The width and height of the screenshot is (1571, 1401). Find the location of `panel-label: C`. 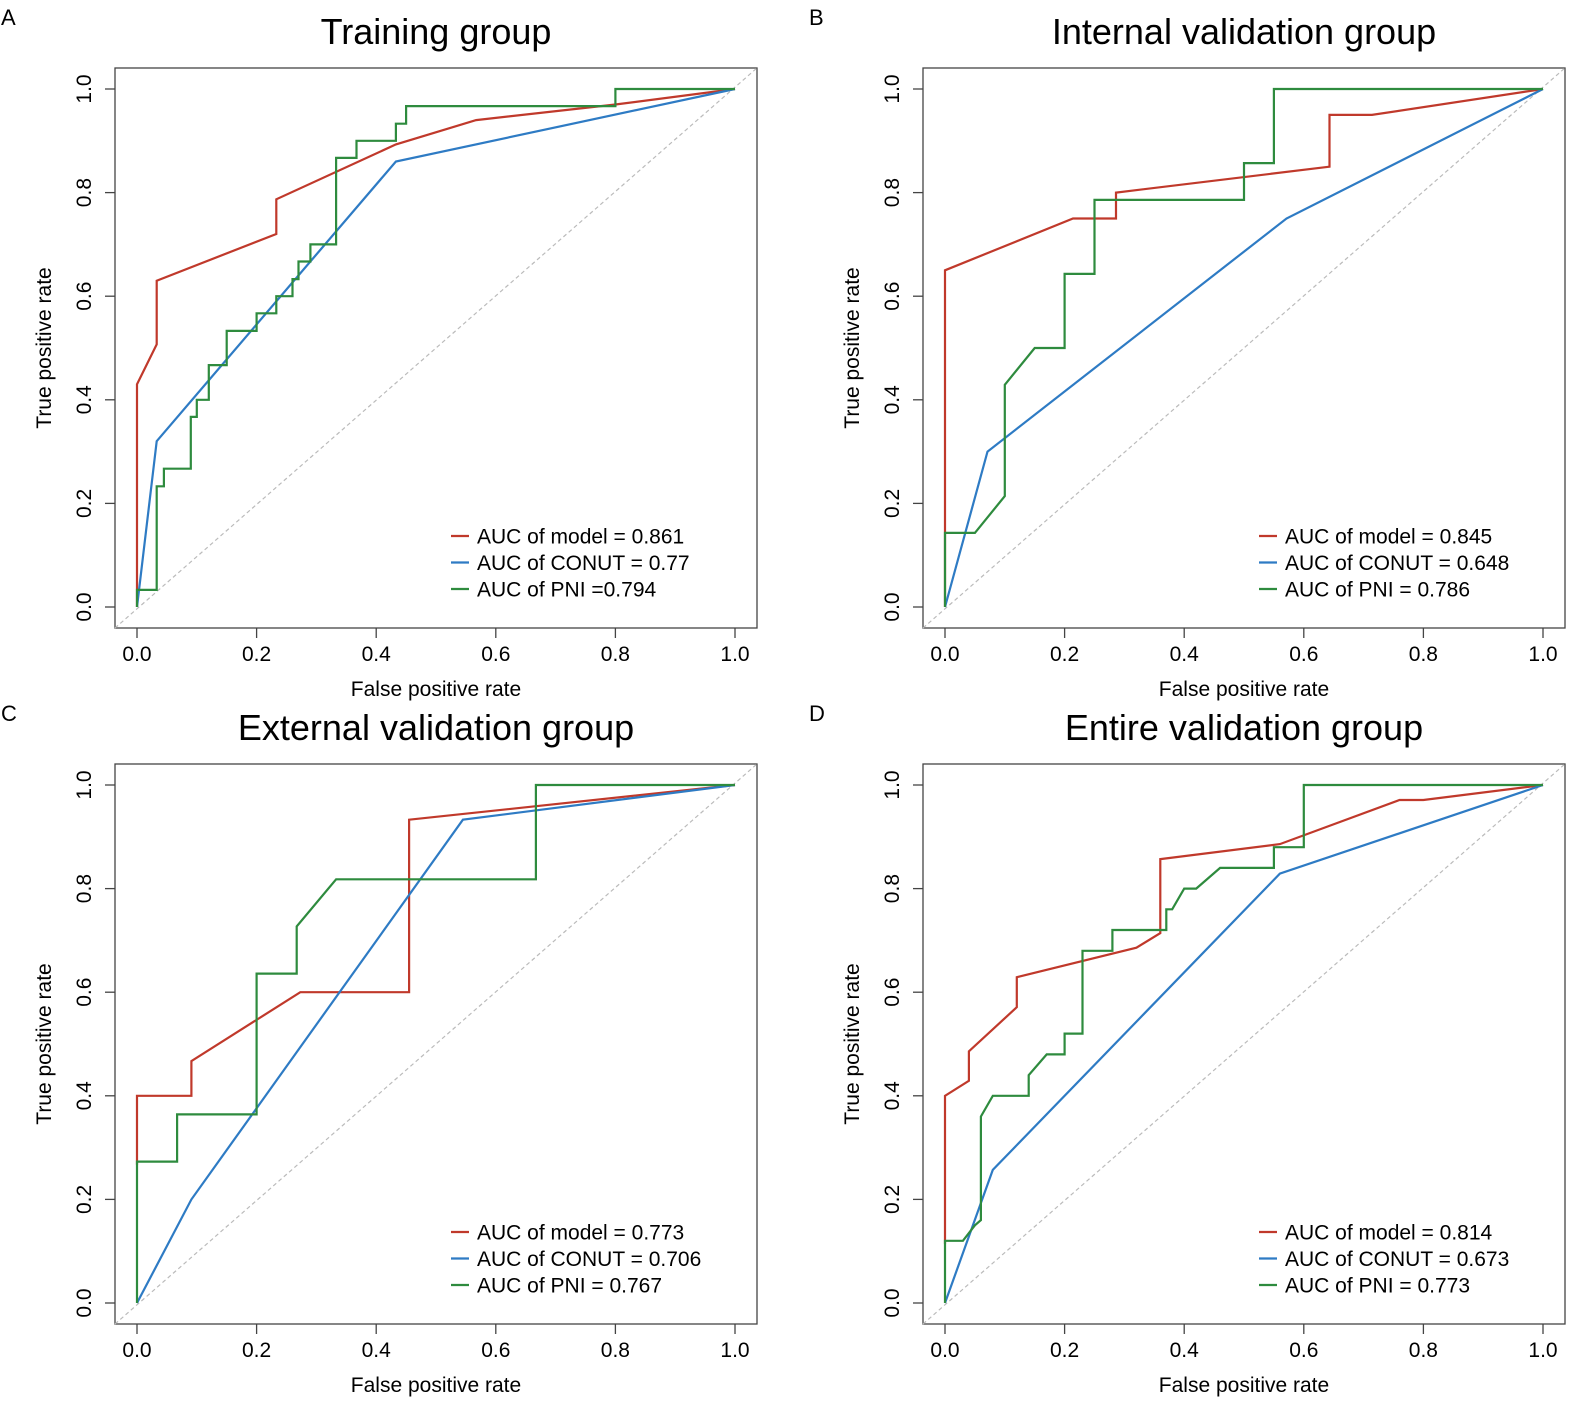

panel-label: C is located at coordinates (9, 713).